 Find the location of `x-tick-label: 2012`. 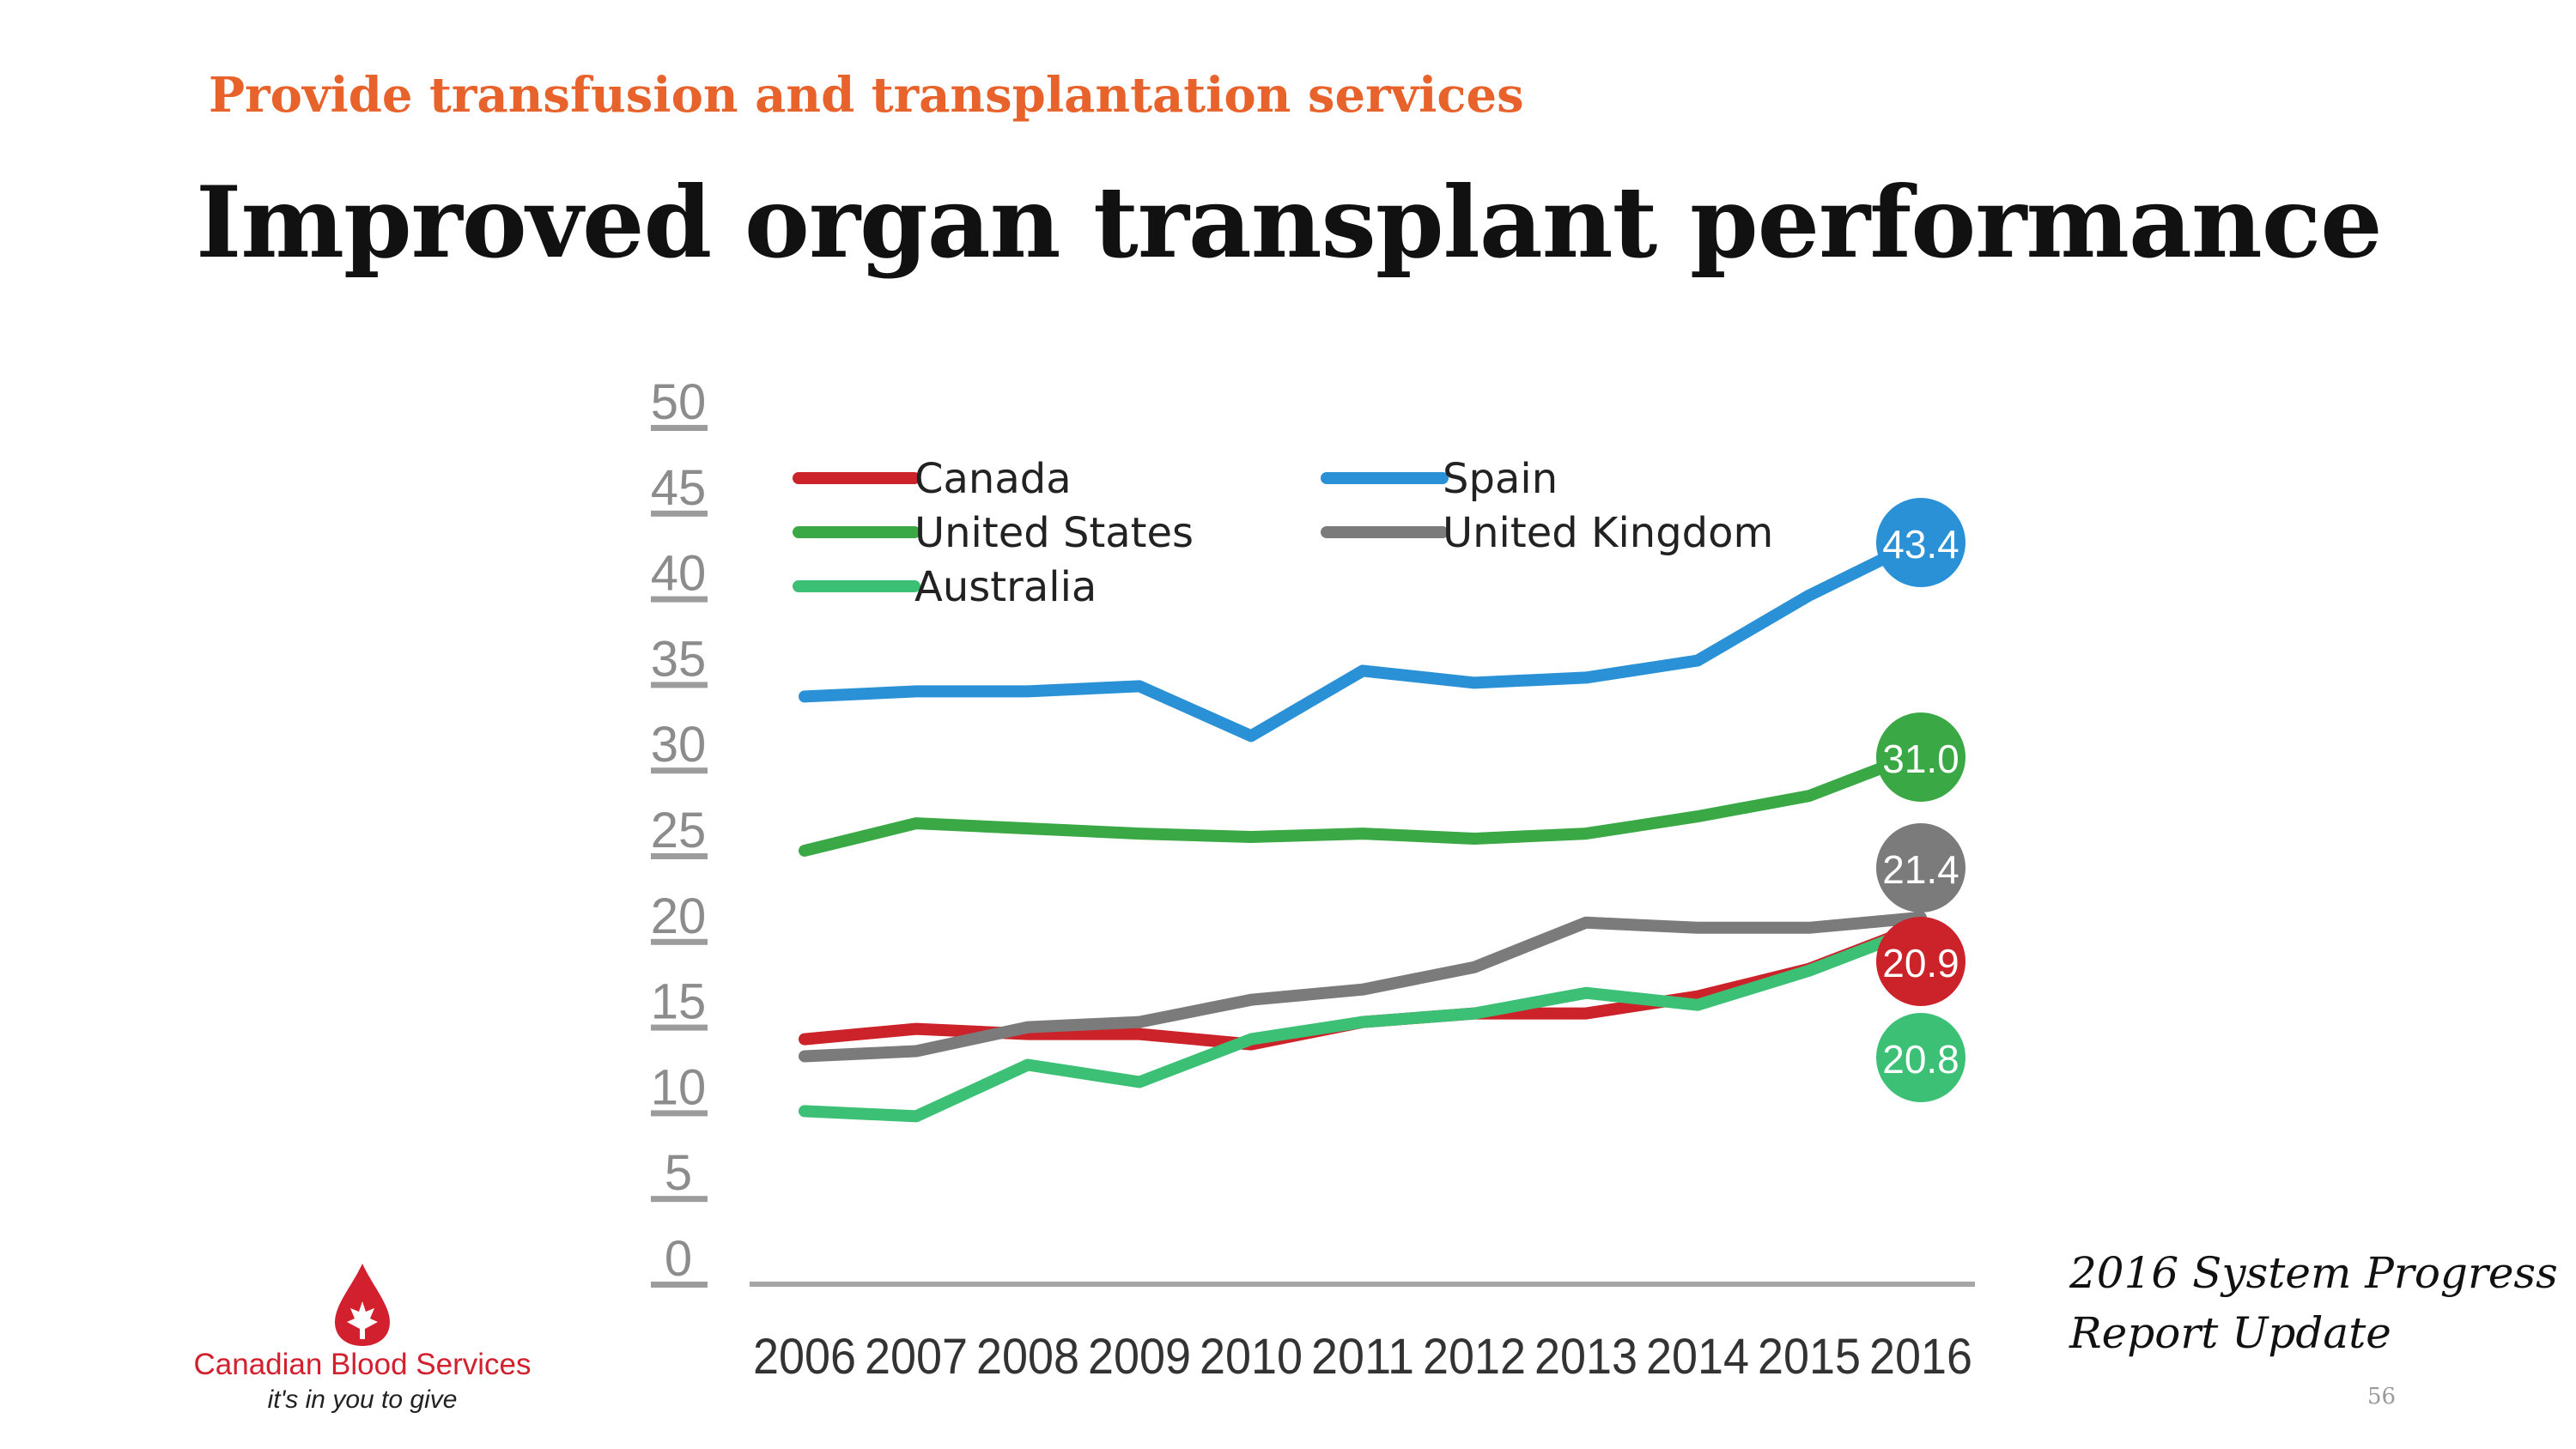

x-tick-label: 2012 is located at coordinates (1474, 1357).